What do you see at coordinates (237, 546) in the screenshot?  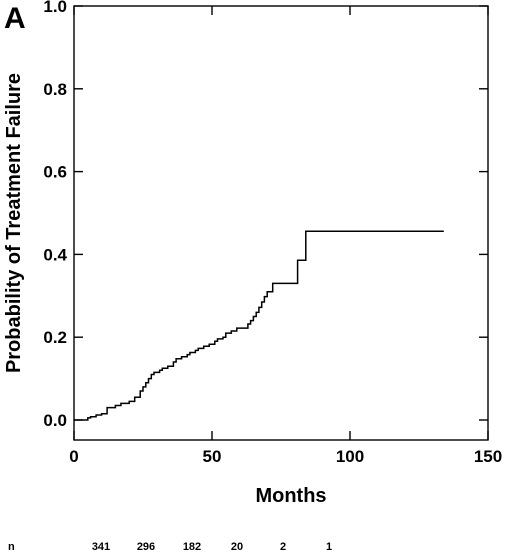 I see `risk-table-value: 20` at bounding box center [237, 546].